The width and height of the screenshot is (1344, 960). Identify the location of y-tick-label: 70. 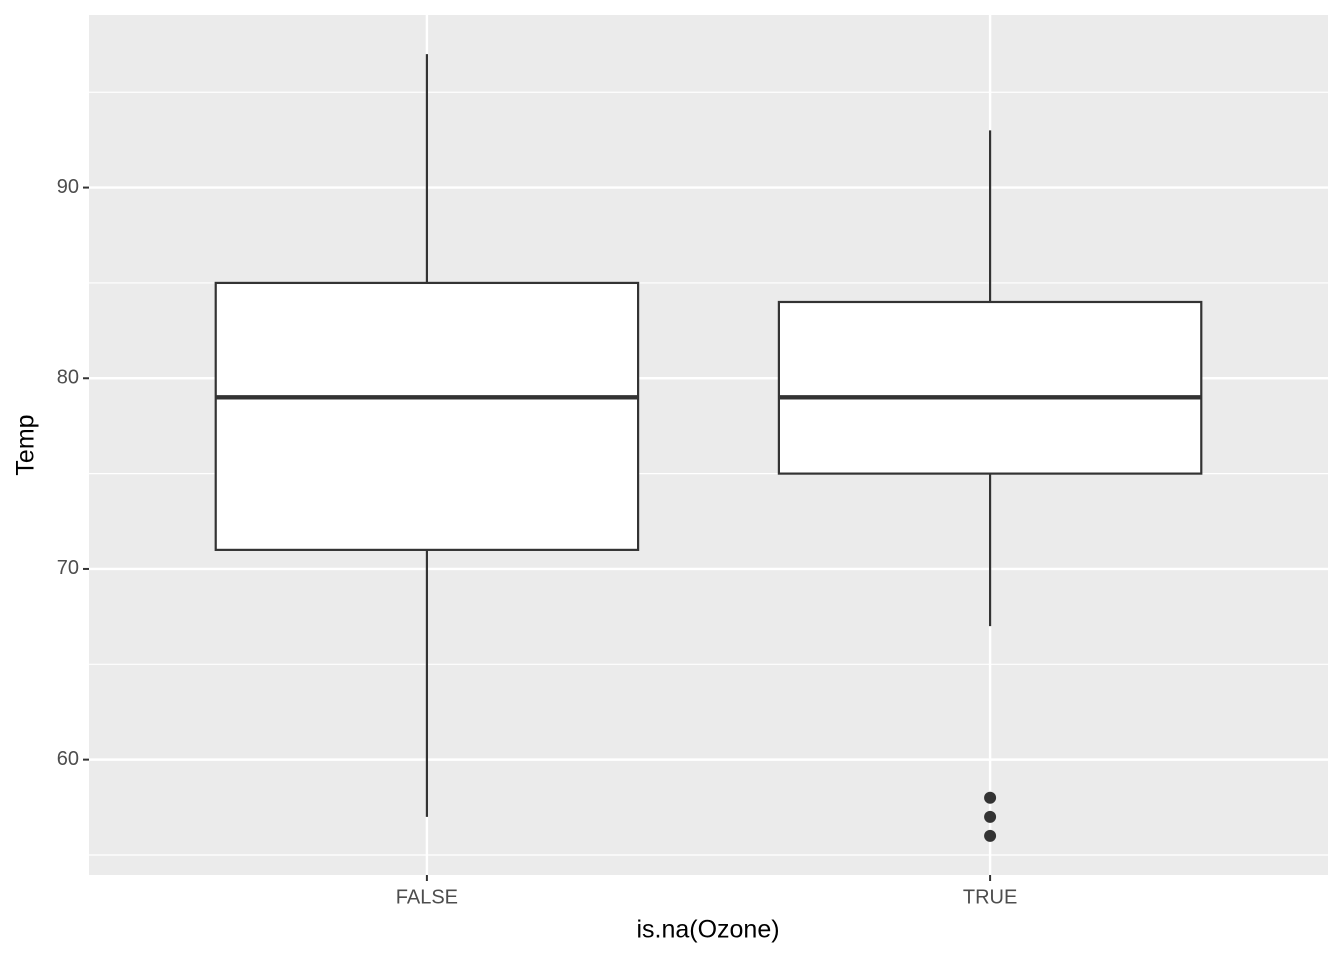
(68, 568).